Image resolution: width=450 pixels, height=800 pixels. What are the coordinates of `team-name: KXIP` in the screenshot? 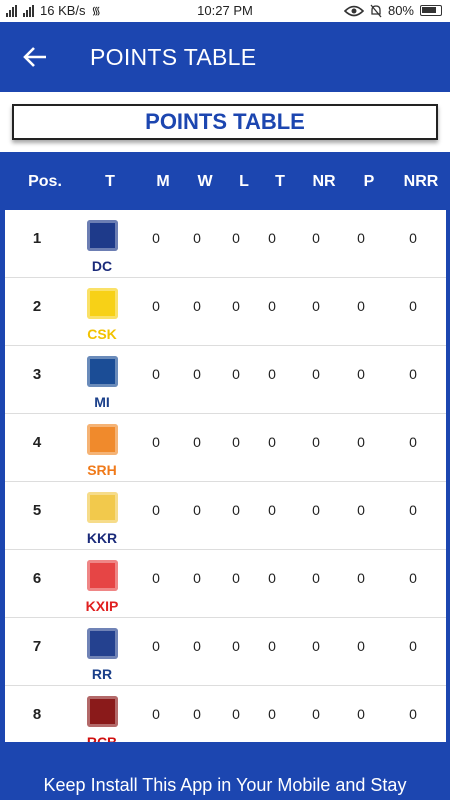 It's located at (102, 606).